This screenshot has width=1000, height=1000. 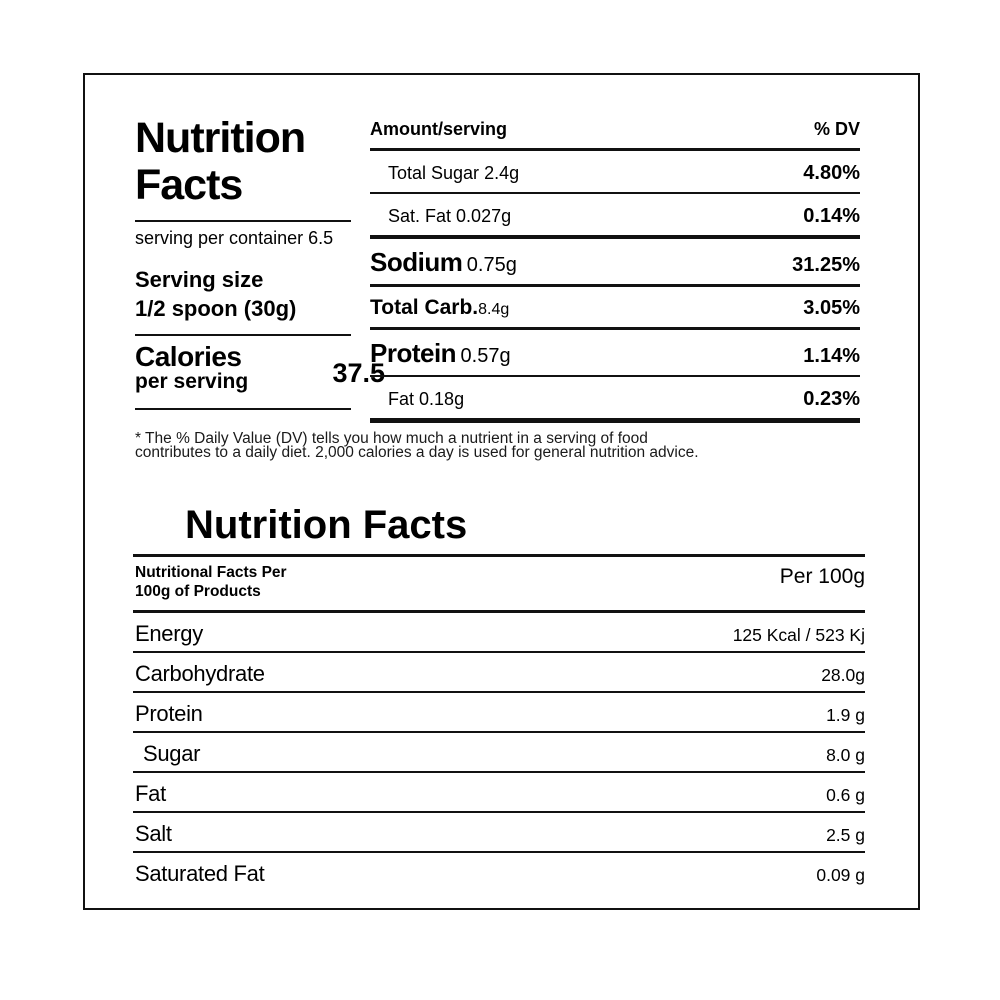 What do you see at coordinates (260, 373) in the screenshot?
I see `calories-block: Calories per serving 37.5` at bounding box center [260, 373].